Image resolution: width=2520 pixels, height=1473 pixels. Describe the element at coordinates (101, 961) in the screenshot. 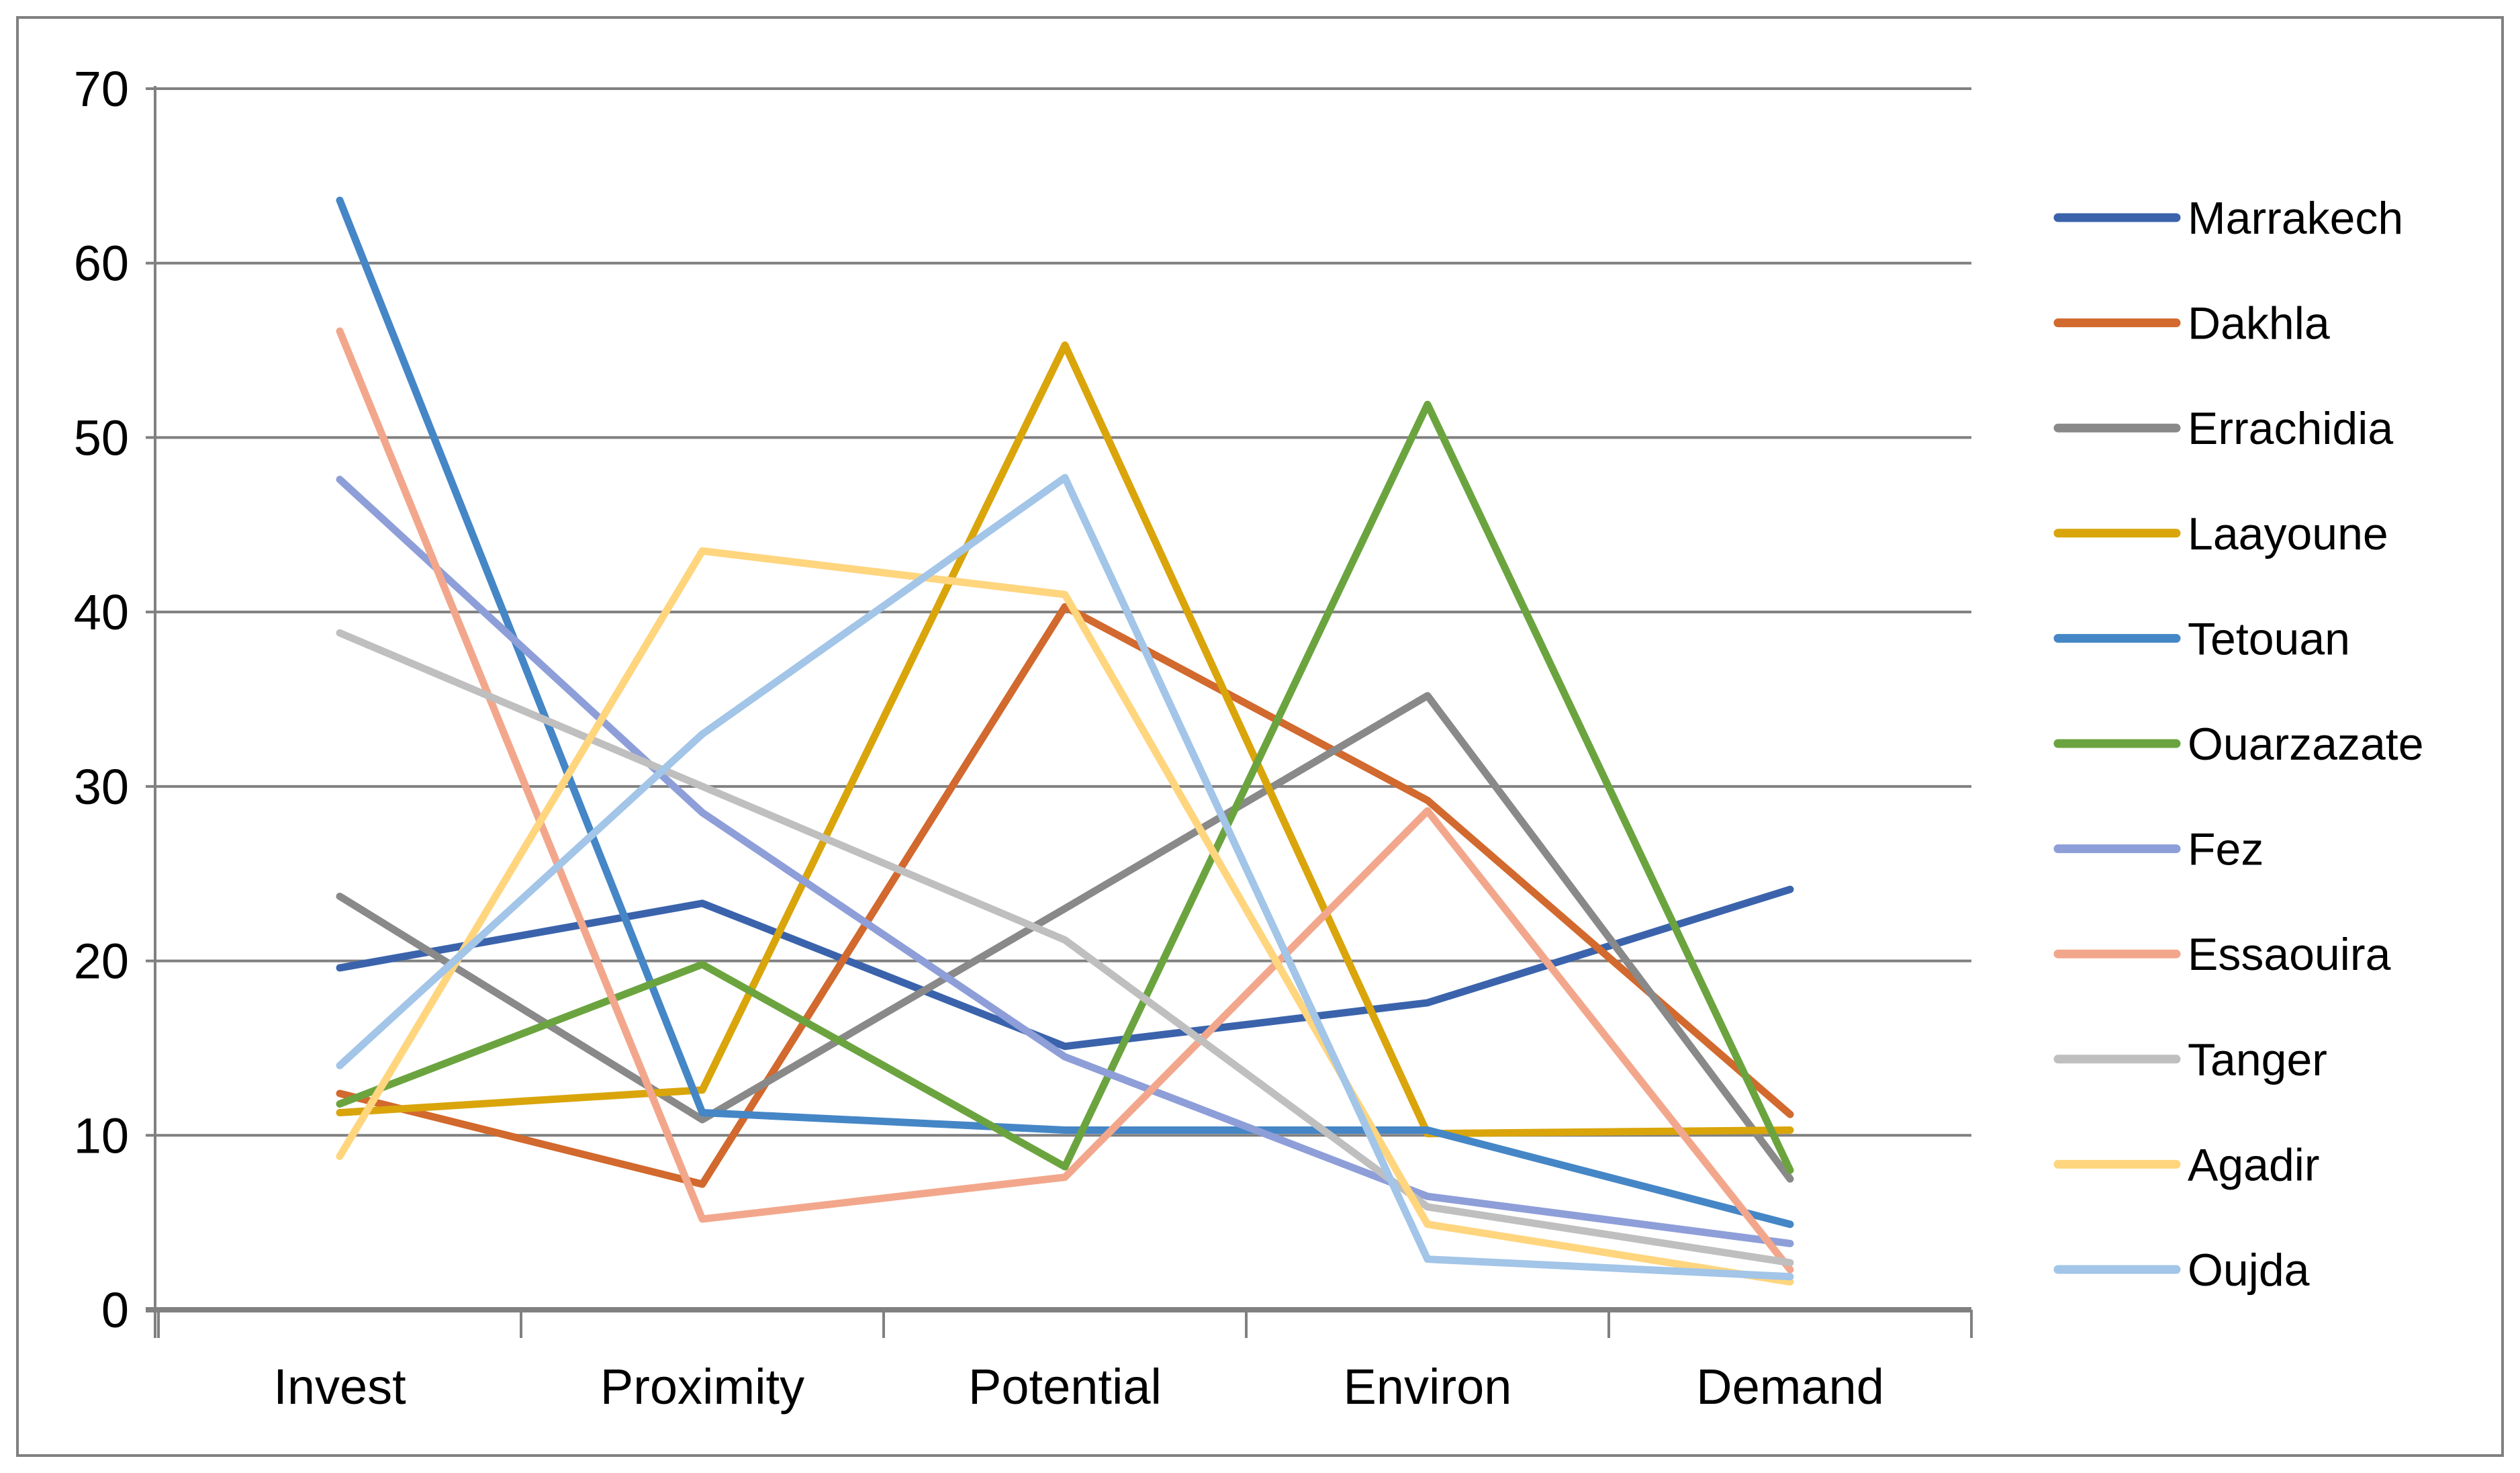

I see `y-tick-label-20: 20` at that location.